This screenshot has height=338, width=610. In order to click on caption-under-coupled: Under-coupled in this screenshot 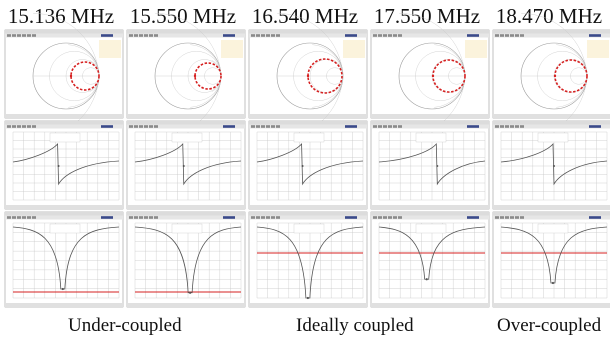, I will do `click(125, 325)`.